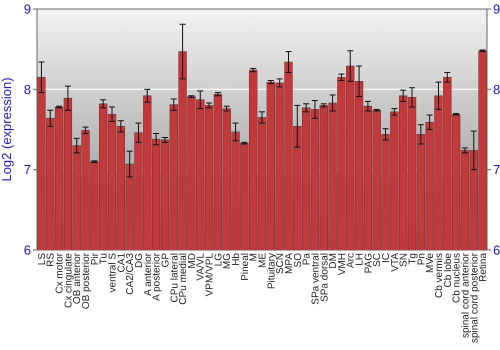 The height and width of the screenshot is (350, 500). Describe the element at coordinates (166, 260) in the screenshot. I see `x-tick-label: GP` at that location.